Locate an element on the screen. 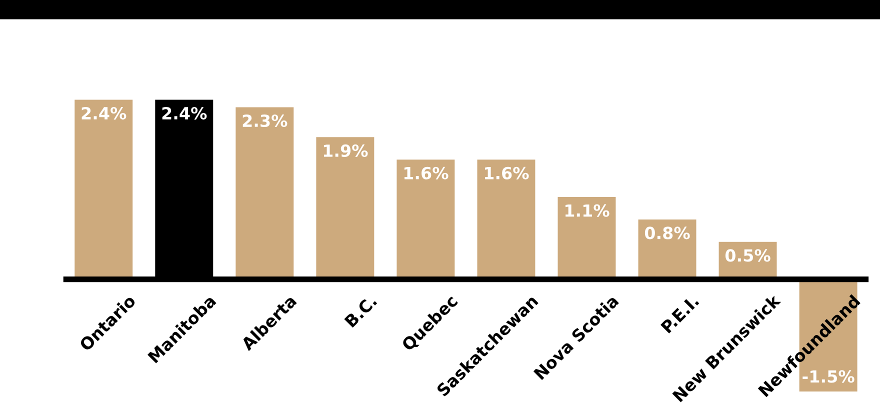 This screenshot has width=880, height=411. data-label: 1.1% is located at coordinates (588, 210).